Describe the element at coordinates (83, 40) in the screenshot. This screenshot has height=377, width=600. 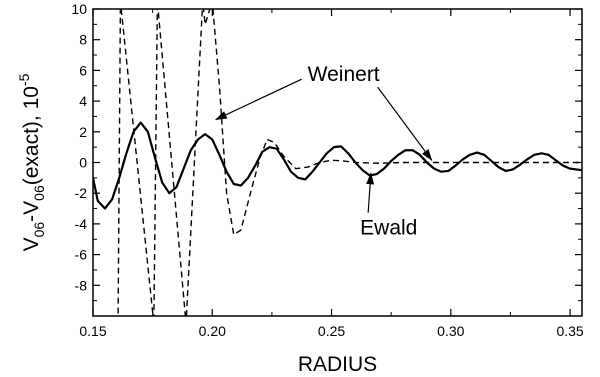
I see `y-tick-label: 8` at that location.